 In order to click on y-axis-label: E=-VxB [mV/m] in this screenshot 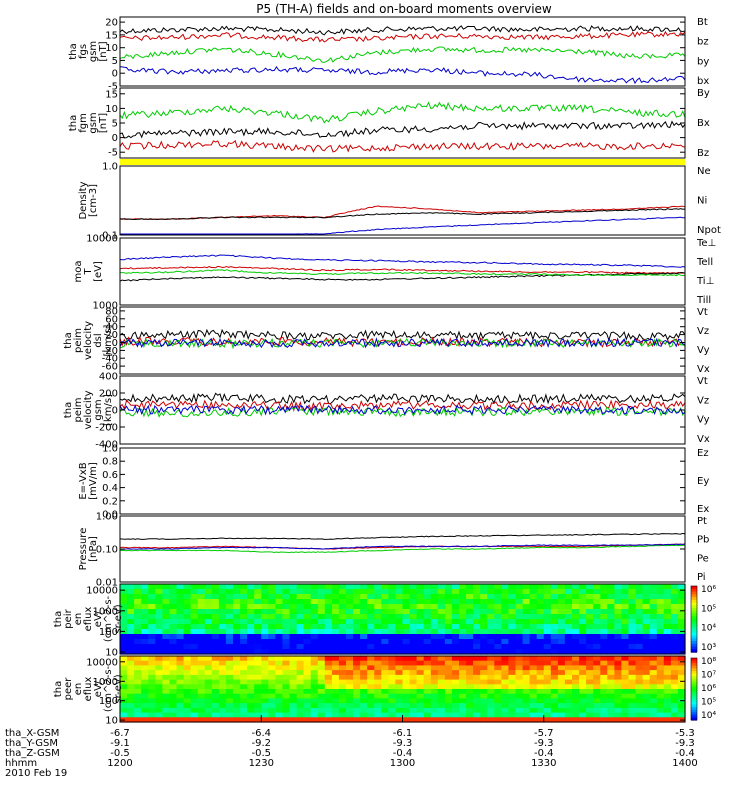, I will do `click(88, 481)`.